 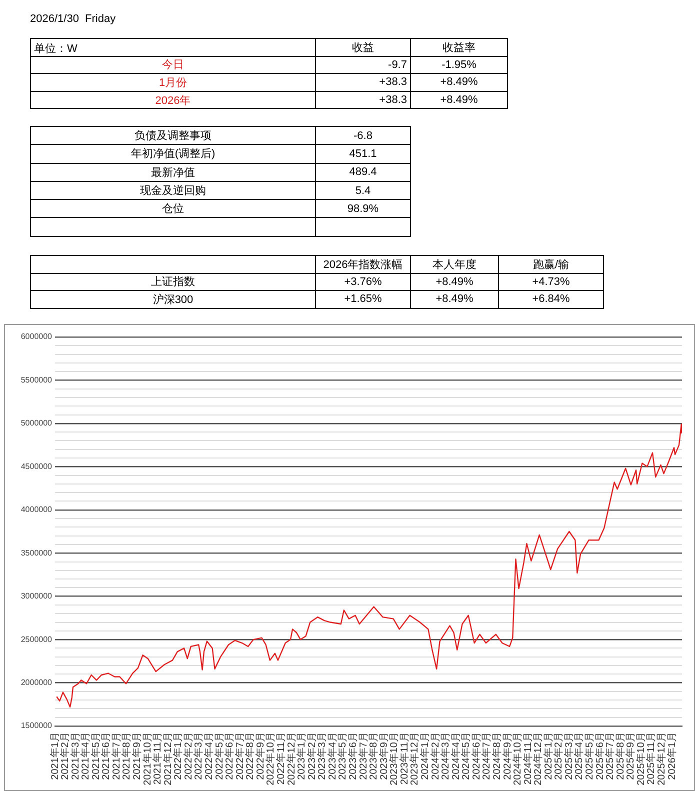 What do you see at coordinates (630, 756) in the screenshot?
I see `x-tick-label: 2025年9月` at bounding box center [630, 756].